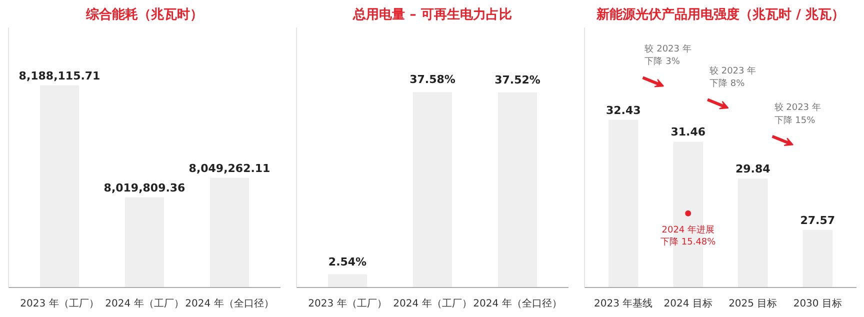 This screenshot has height=317, width=864. I want to click on data-label: 37.52%, so click(517, 79).